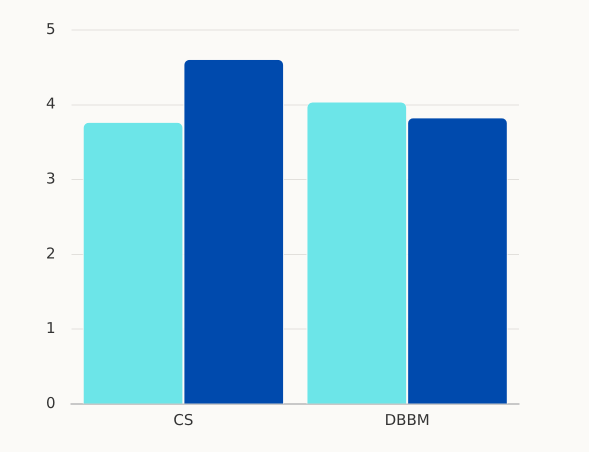  Describe the element at coordinates (51, 29) in the screenshot. I see `y-tick-label: 5` at that location.